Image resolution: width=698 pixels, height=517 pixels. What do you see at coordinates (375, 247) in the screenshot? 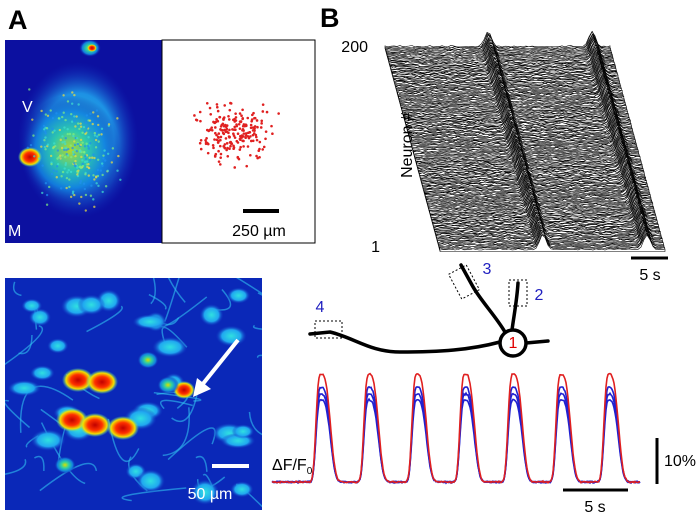
I see `axis-label: 1` at bounding box center [375, 247].